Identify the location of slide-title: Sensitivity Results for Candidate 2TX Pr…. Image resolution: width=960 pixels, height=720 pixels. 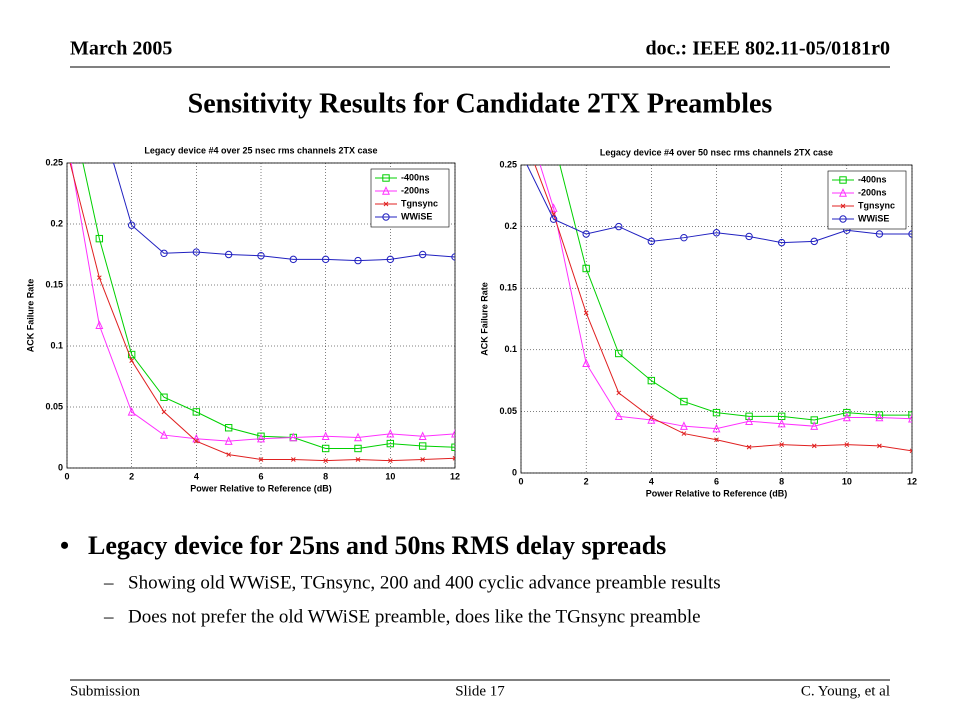
(480, 103).